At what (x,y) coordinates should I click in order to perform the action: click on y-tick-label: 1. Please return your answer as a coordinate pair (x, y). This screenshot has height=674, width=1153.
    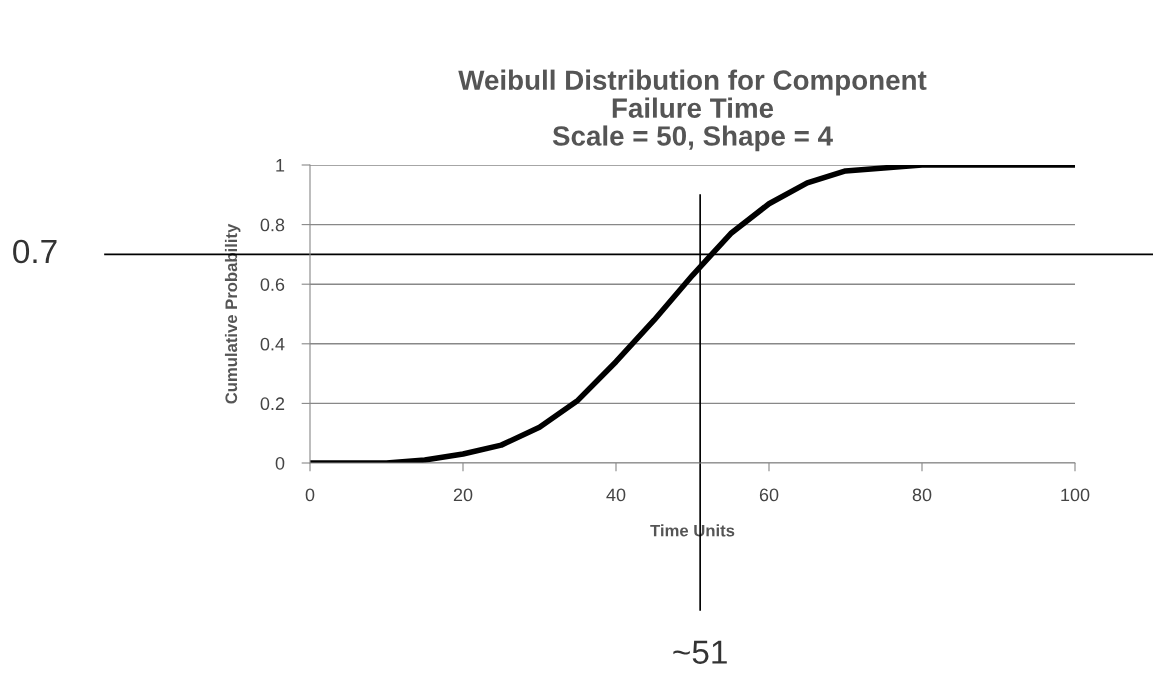
    Looking at the image, I should click on (280, 165).